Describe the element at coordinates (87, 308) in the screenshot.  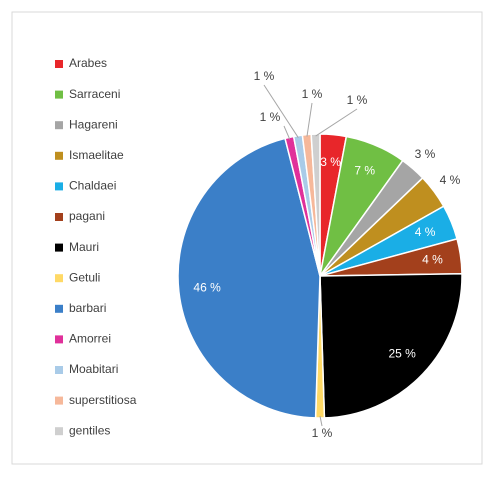
I see `legend-label: barbari` at that location.